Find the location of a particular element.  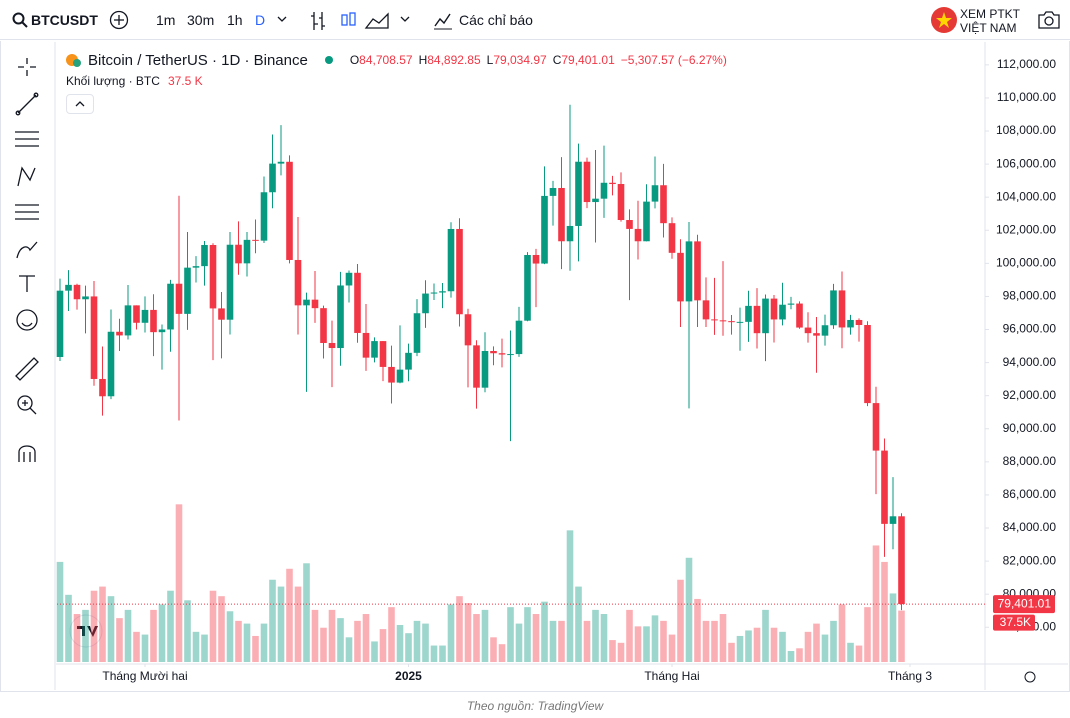

interval: 1m is located at coordinates (166, 19).